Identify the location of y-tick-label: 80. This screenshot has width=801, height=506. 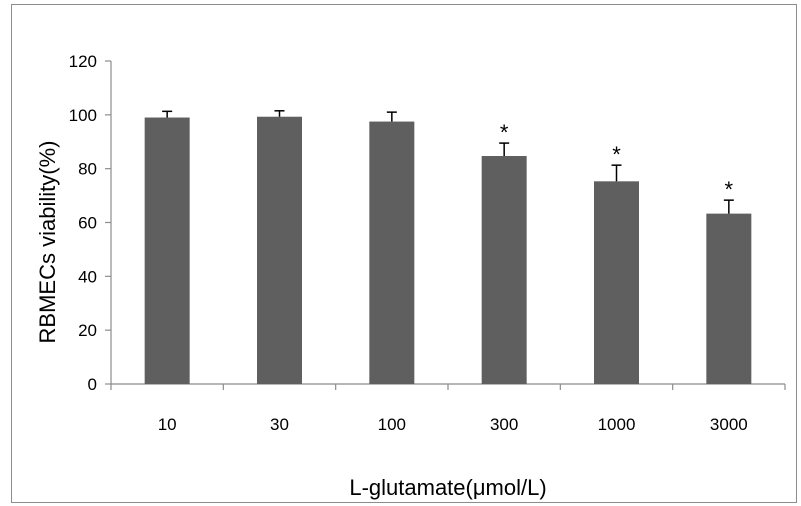
(87, 169).